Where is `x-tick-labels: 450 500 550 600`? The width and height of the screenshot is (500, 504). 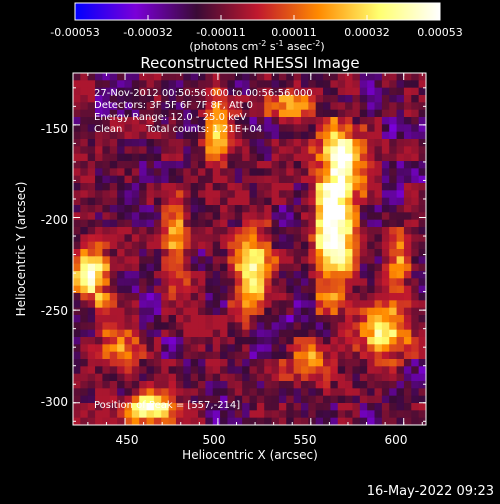
x-tick-labels: 450 500 550 600 is located at coordinates (262, 440).